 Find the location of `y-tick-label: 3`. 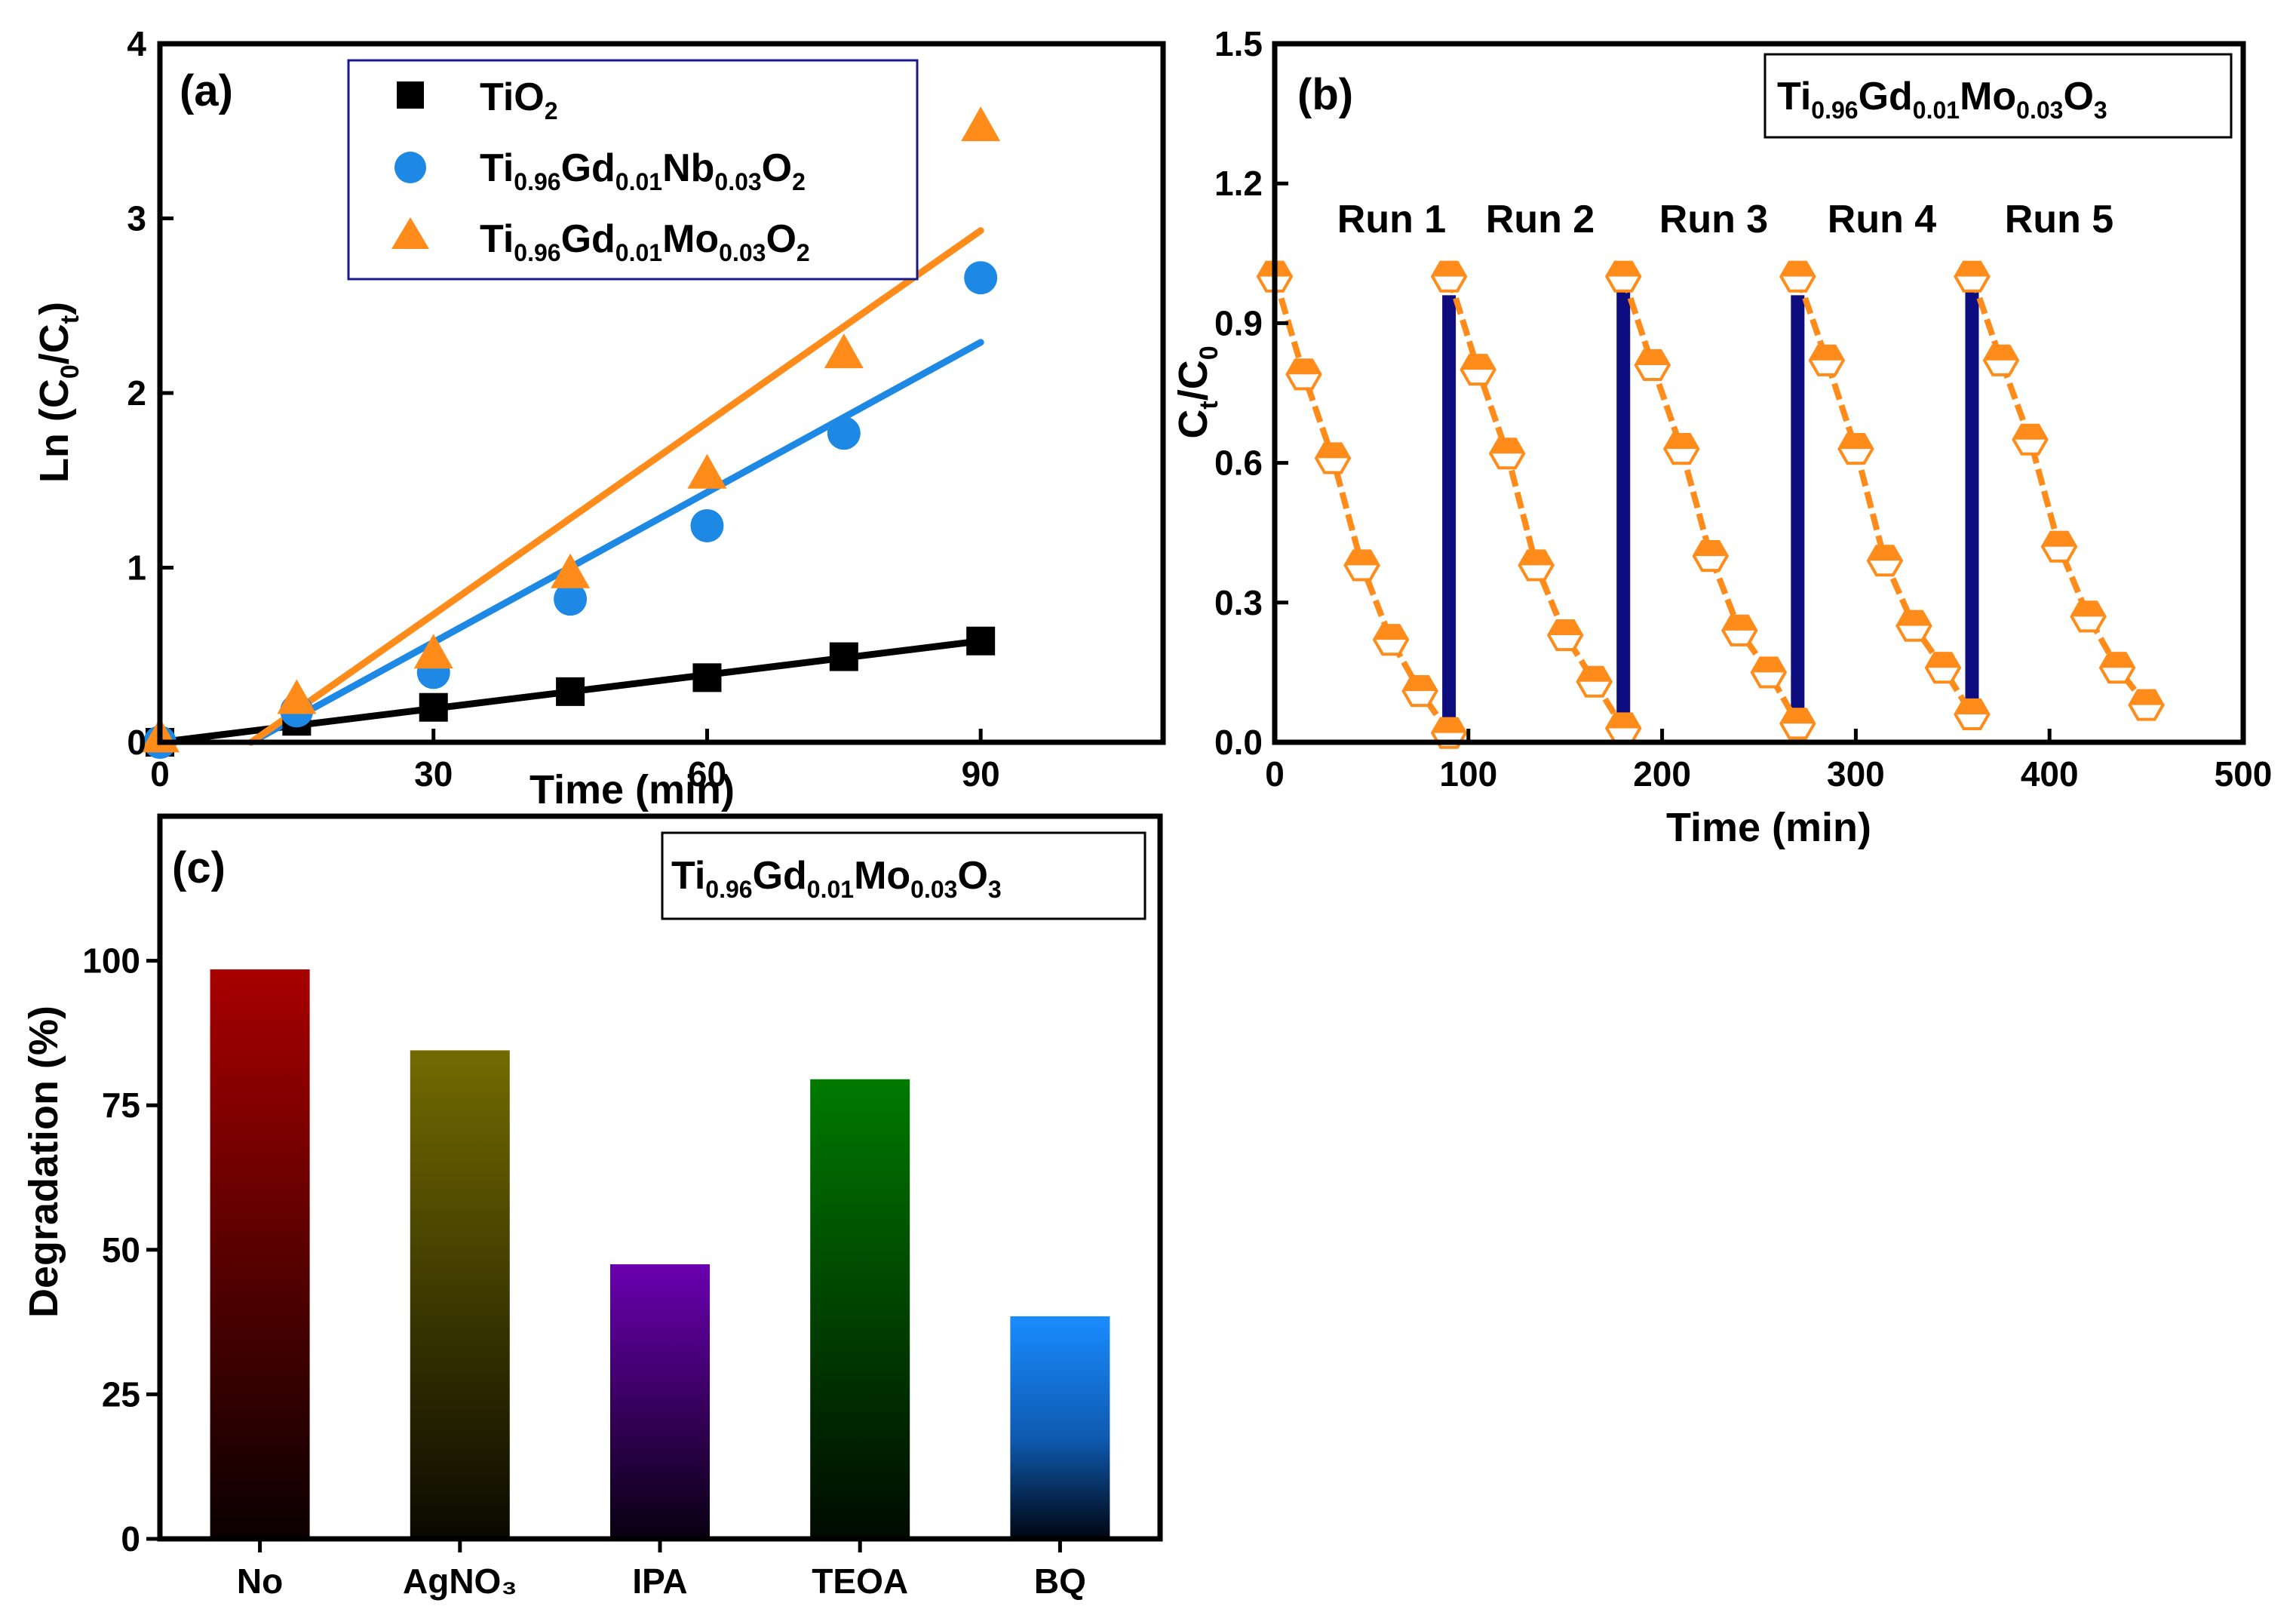

y-tick-label: 3 is located at coordinates (137, 218).